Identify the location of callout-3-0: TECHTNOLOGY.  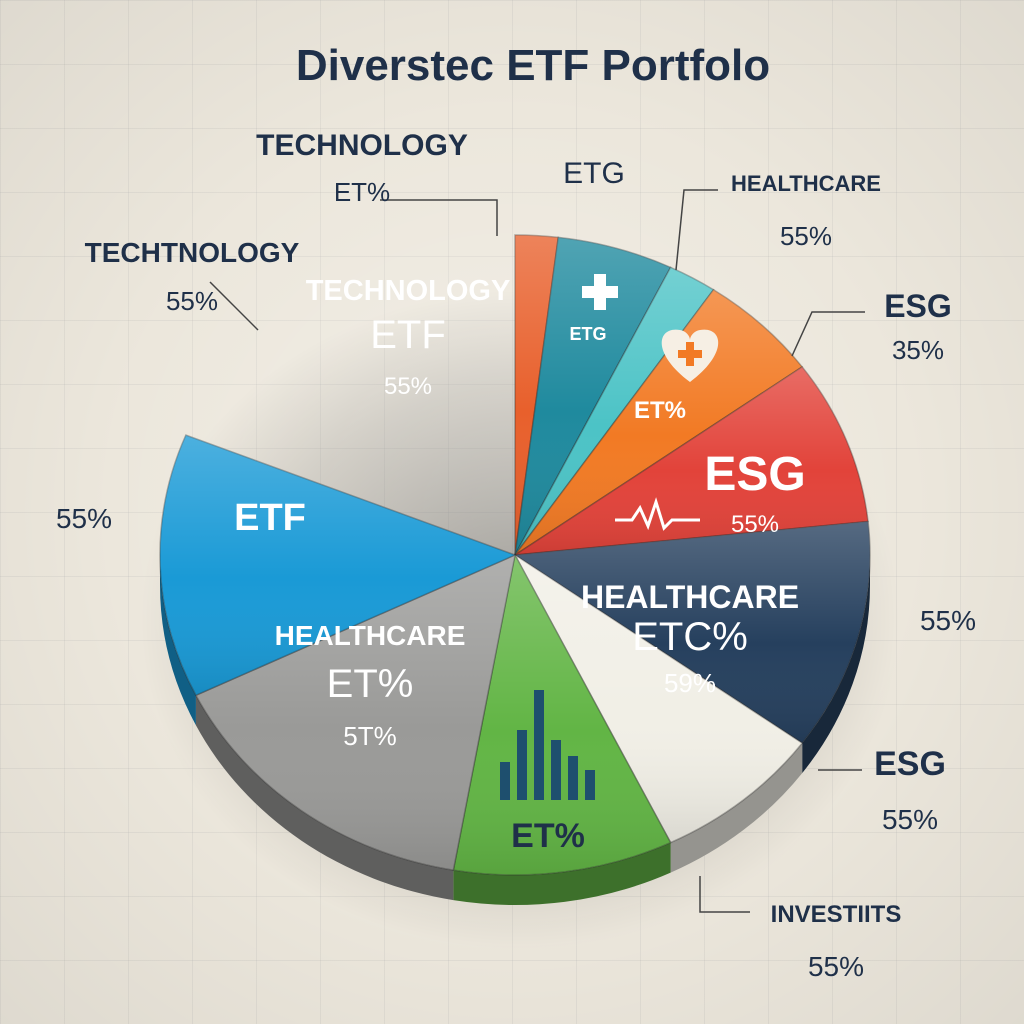
(192, 252).